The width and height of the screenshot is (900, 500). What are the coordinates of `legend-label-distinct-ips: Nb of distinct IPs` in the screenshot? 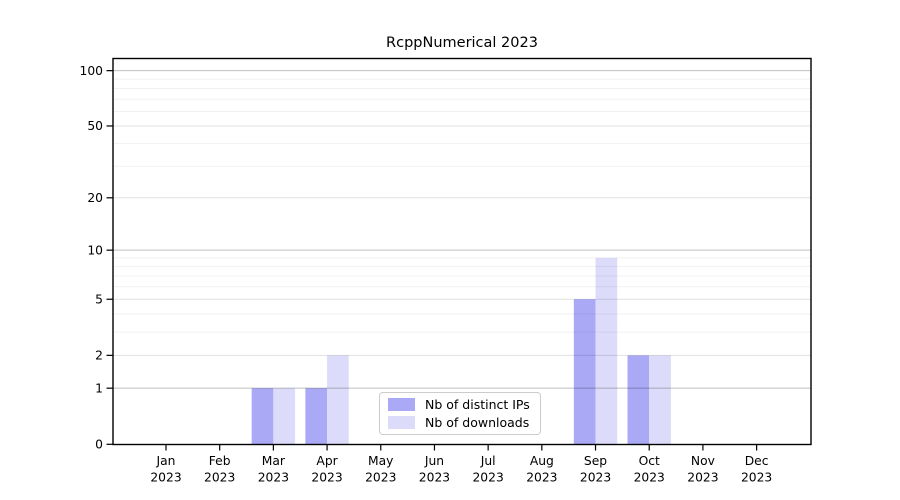 It's located at (477, 404).